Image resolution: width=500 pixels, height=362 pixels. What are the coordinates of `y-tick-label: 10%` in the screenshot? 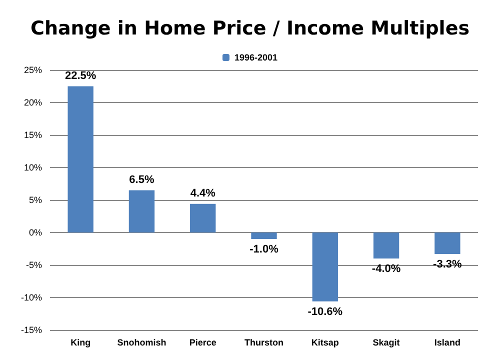 It's located at (33, 167).